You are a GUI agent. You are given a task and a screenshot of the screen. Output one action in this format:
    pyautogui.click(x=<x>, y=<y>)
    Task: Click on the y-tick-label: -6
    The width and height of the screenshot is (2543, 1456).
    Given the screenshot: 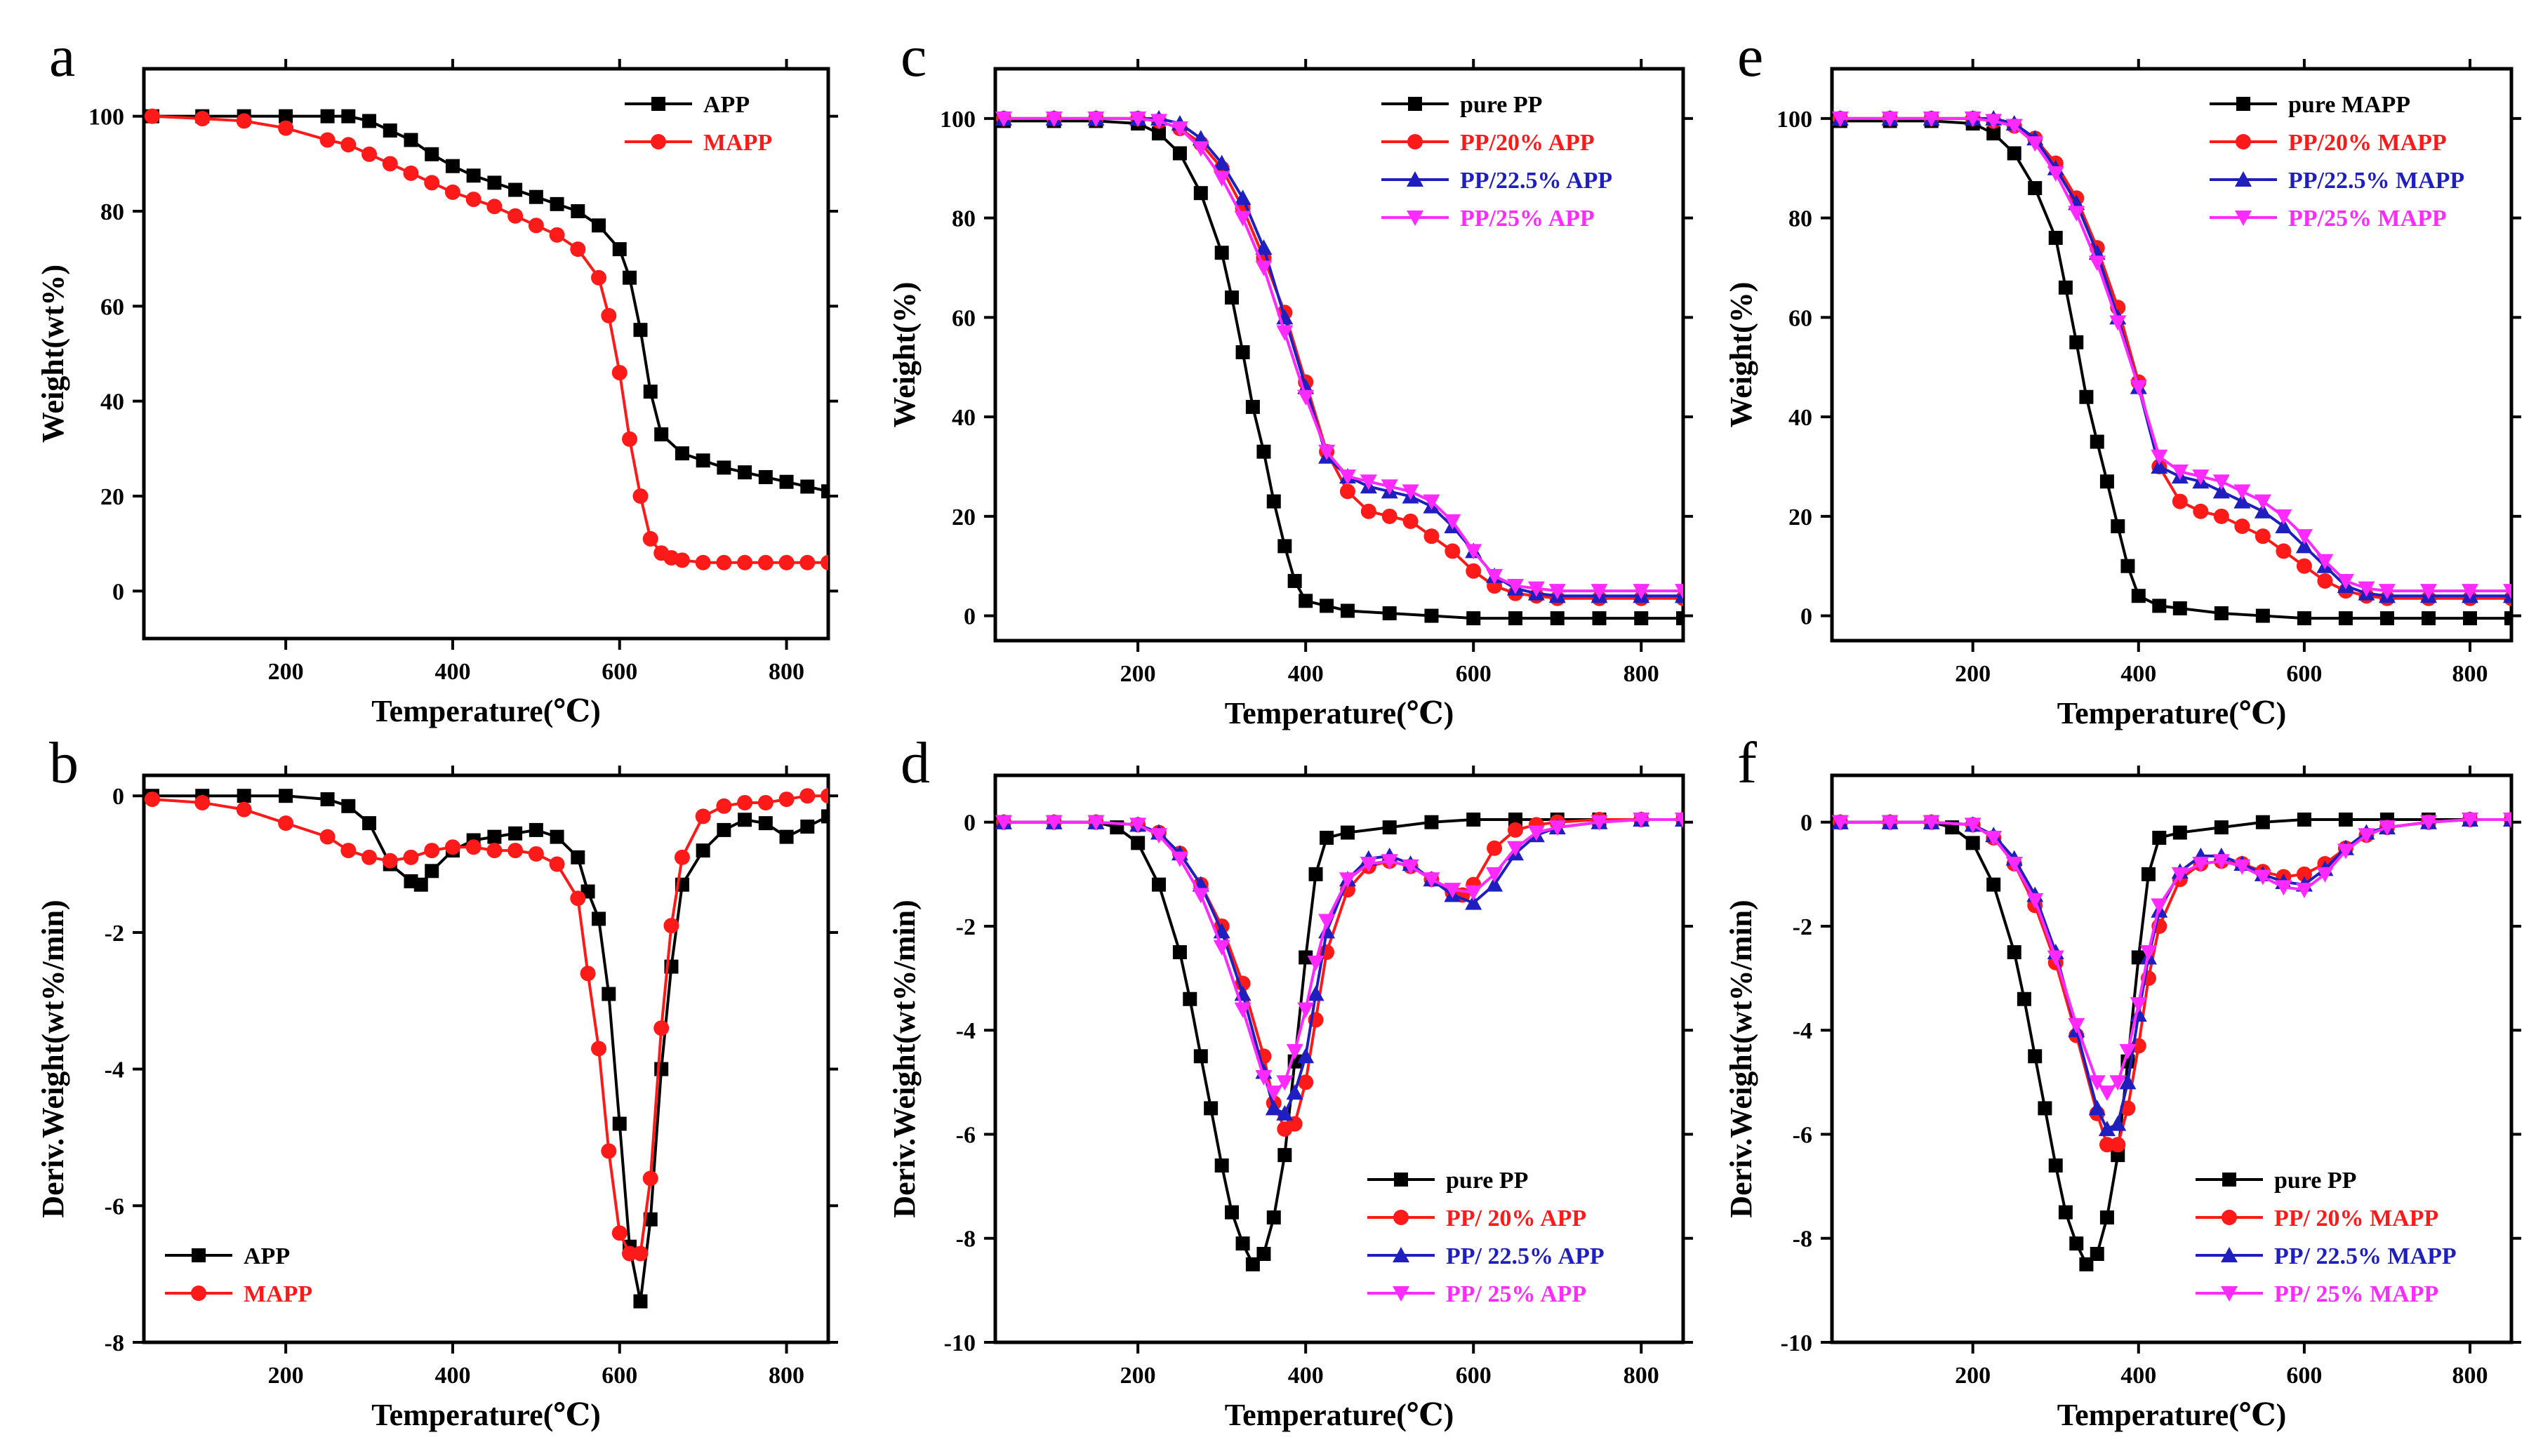 What is the action you would take?
    pyautogui.click(x=114, y=1207)
    